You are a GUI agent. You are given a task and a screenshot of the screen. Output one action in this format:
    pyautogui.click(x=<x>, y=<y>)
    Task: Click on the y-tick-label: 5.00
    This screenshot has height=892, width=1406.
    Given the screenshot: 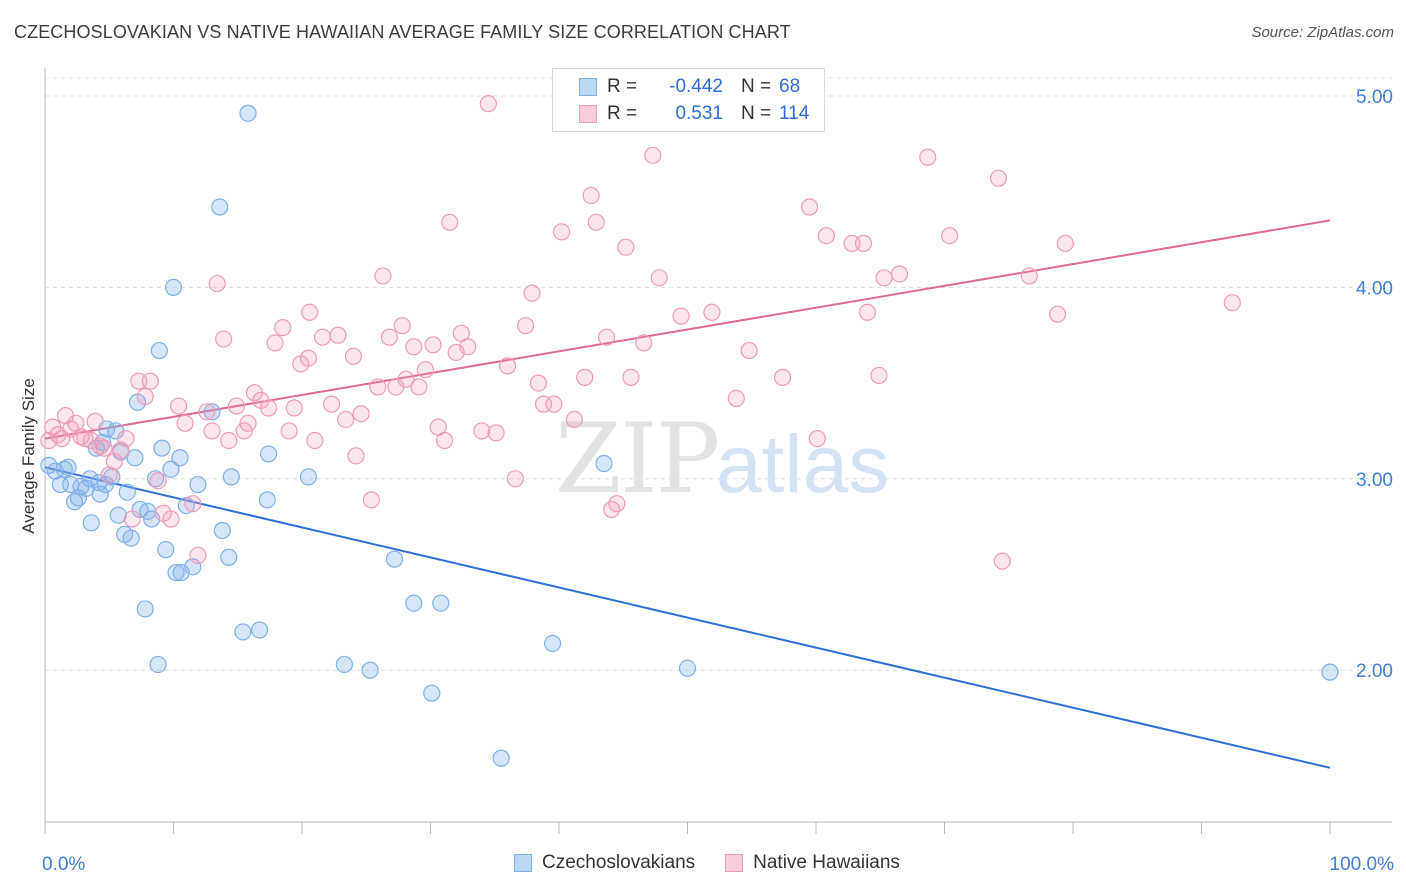 What is the action you would take?
    pyautogui.click(x=1374, y=97)
    